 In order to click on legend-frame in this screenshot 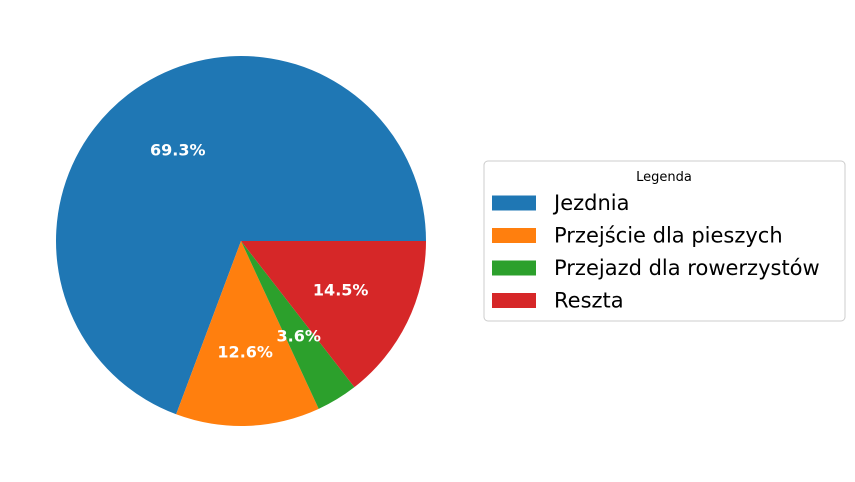, I will do `click(664, 241)`.